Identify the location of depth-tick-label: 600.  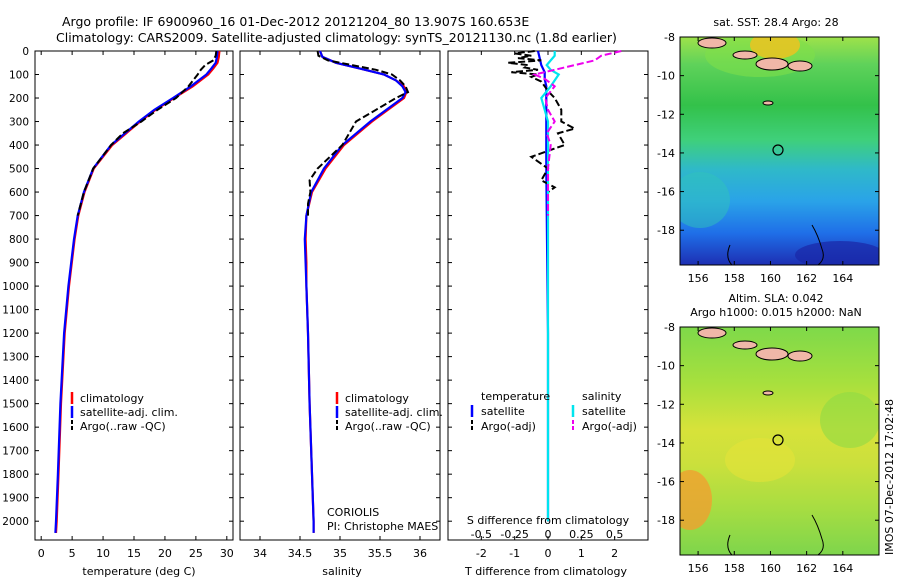
(19, 193).